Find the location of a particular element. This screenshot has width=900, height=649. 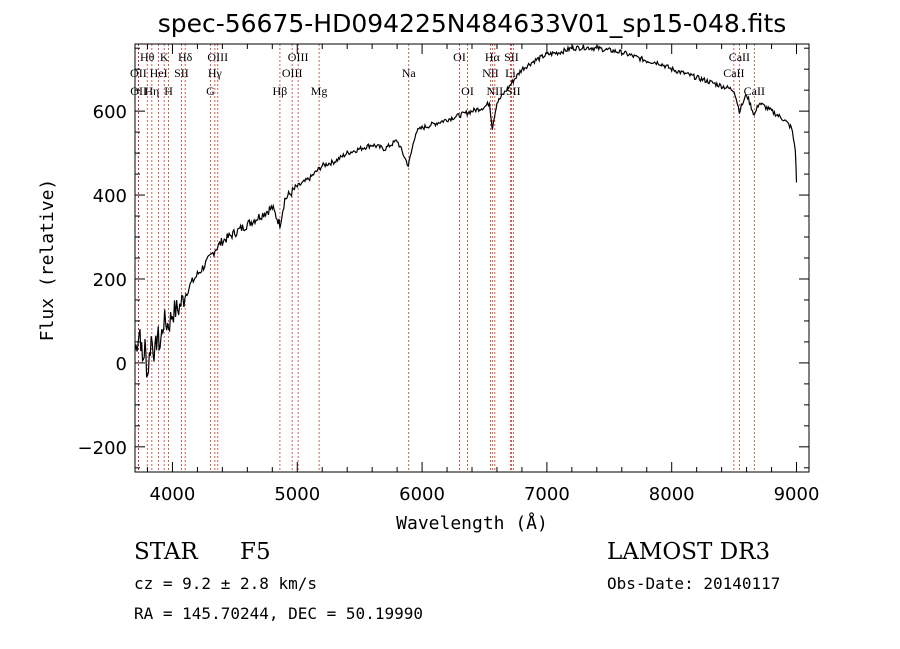

observation-date: Obs-Date: 20140117 is located at coordinates (694, 583).